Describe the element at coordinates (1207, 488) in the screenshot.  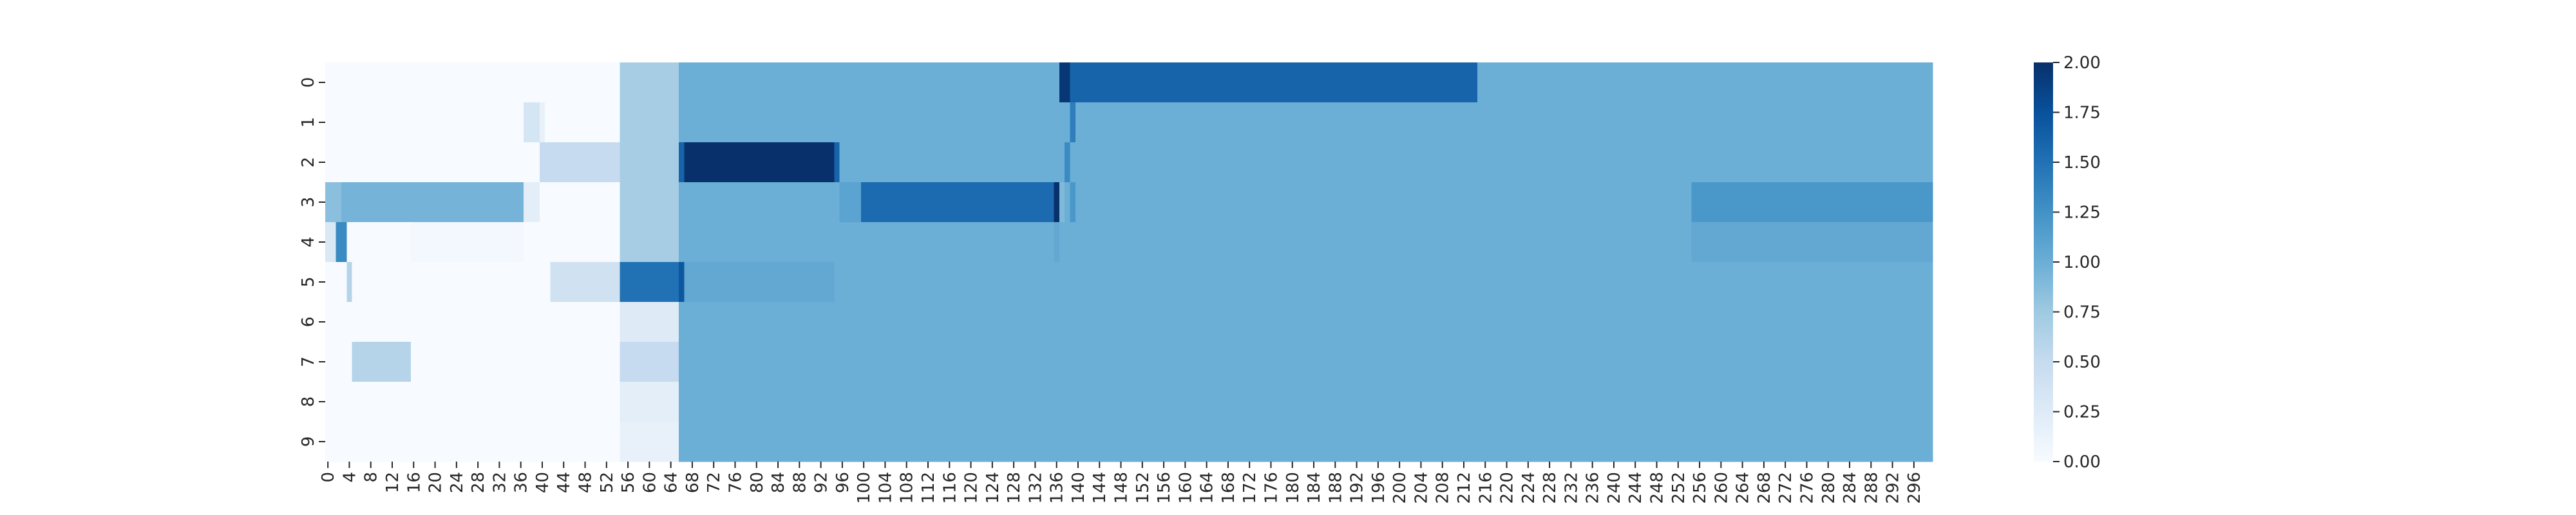
I see `x-tick-label: 164` at that location.